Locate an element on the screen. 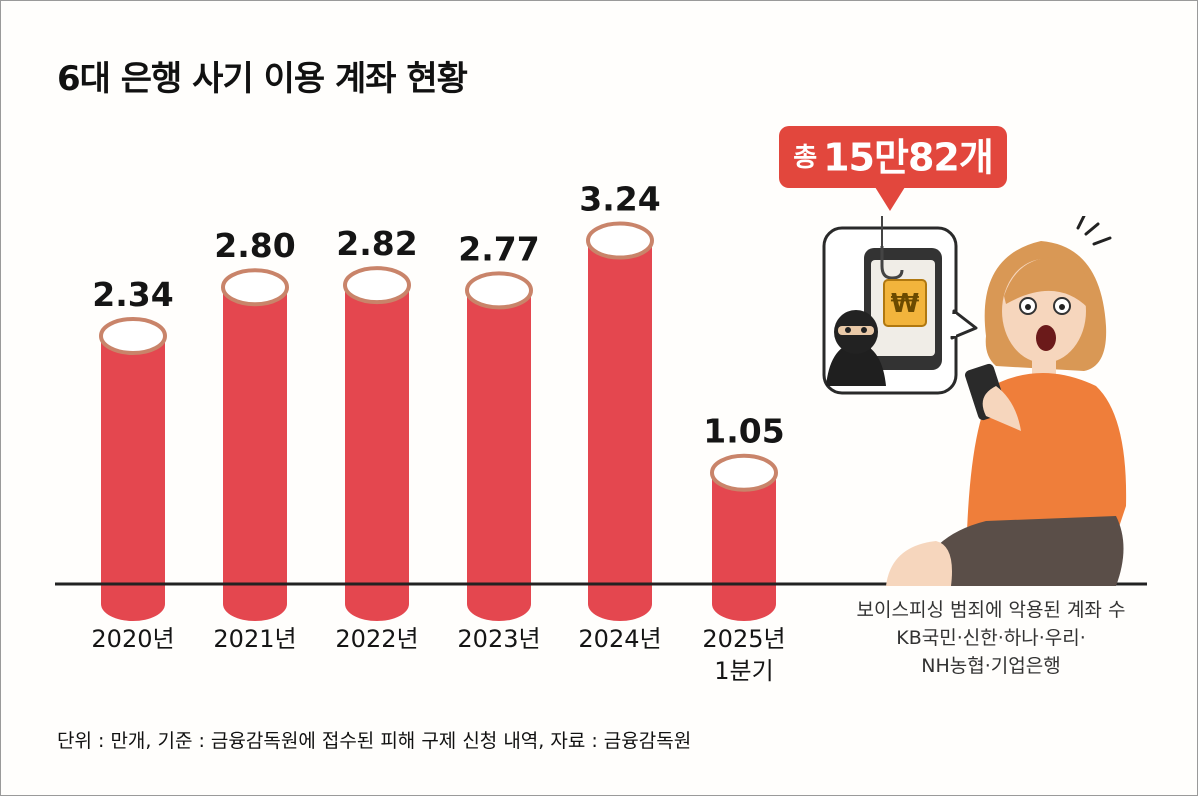 The width and height of the screenshot is (1198, 796). surprised-woman-figure is located at coordinates (1006, 401).